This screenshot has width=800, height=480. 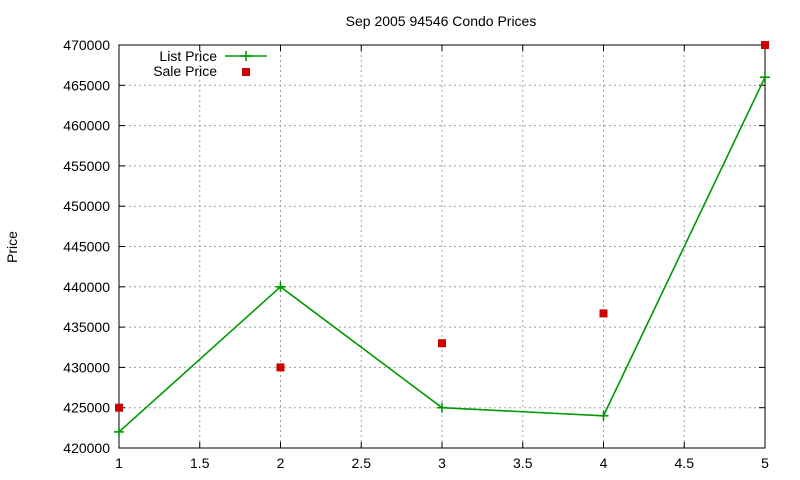 I want to click on x-tick-label: 5, so click(x=765, y=463).